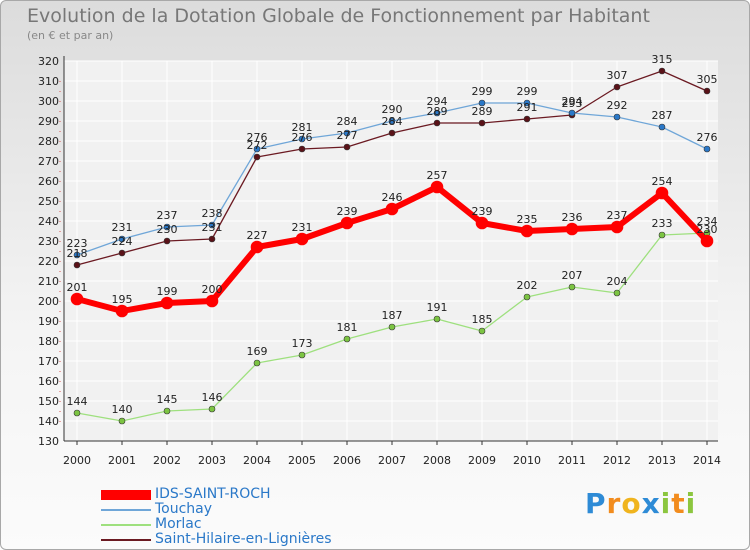  I want to click on data-label-touchay: 276, so click(257, 137).